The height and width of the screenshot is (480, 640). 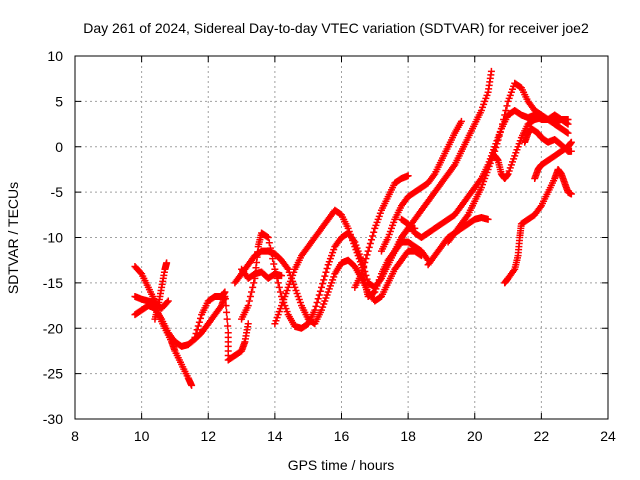 What do you see at coordinates (53, 419) in the screenshot?
I see `y-tick-label: -30` at bounding box center [53, 419].